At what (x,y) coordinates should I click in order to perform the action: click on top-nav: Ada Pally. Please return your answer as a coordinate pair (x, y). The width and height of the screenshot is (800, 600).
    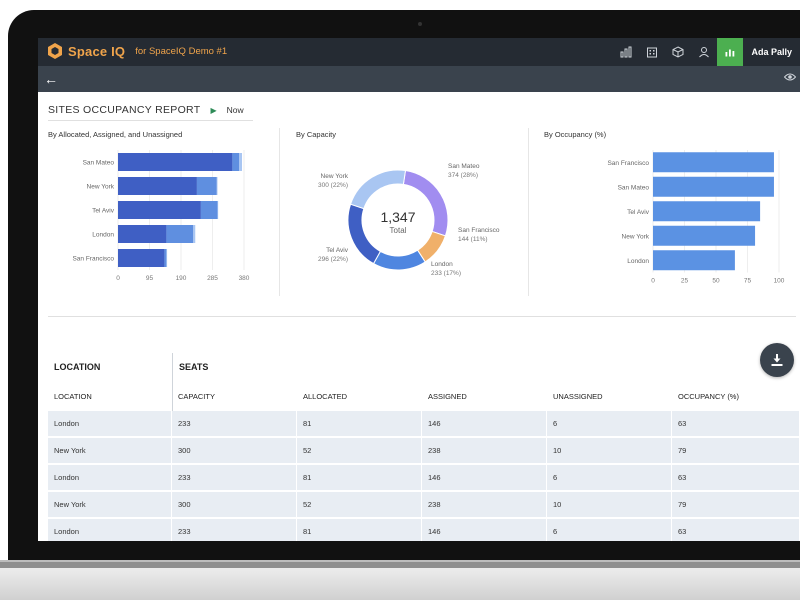
    Looking at the image, I should click on (706, 52).